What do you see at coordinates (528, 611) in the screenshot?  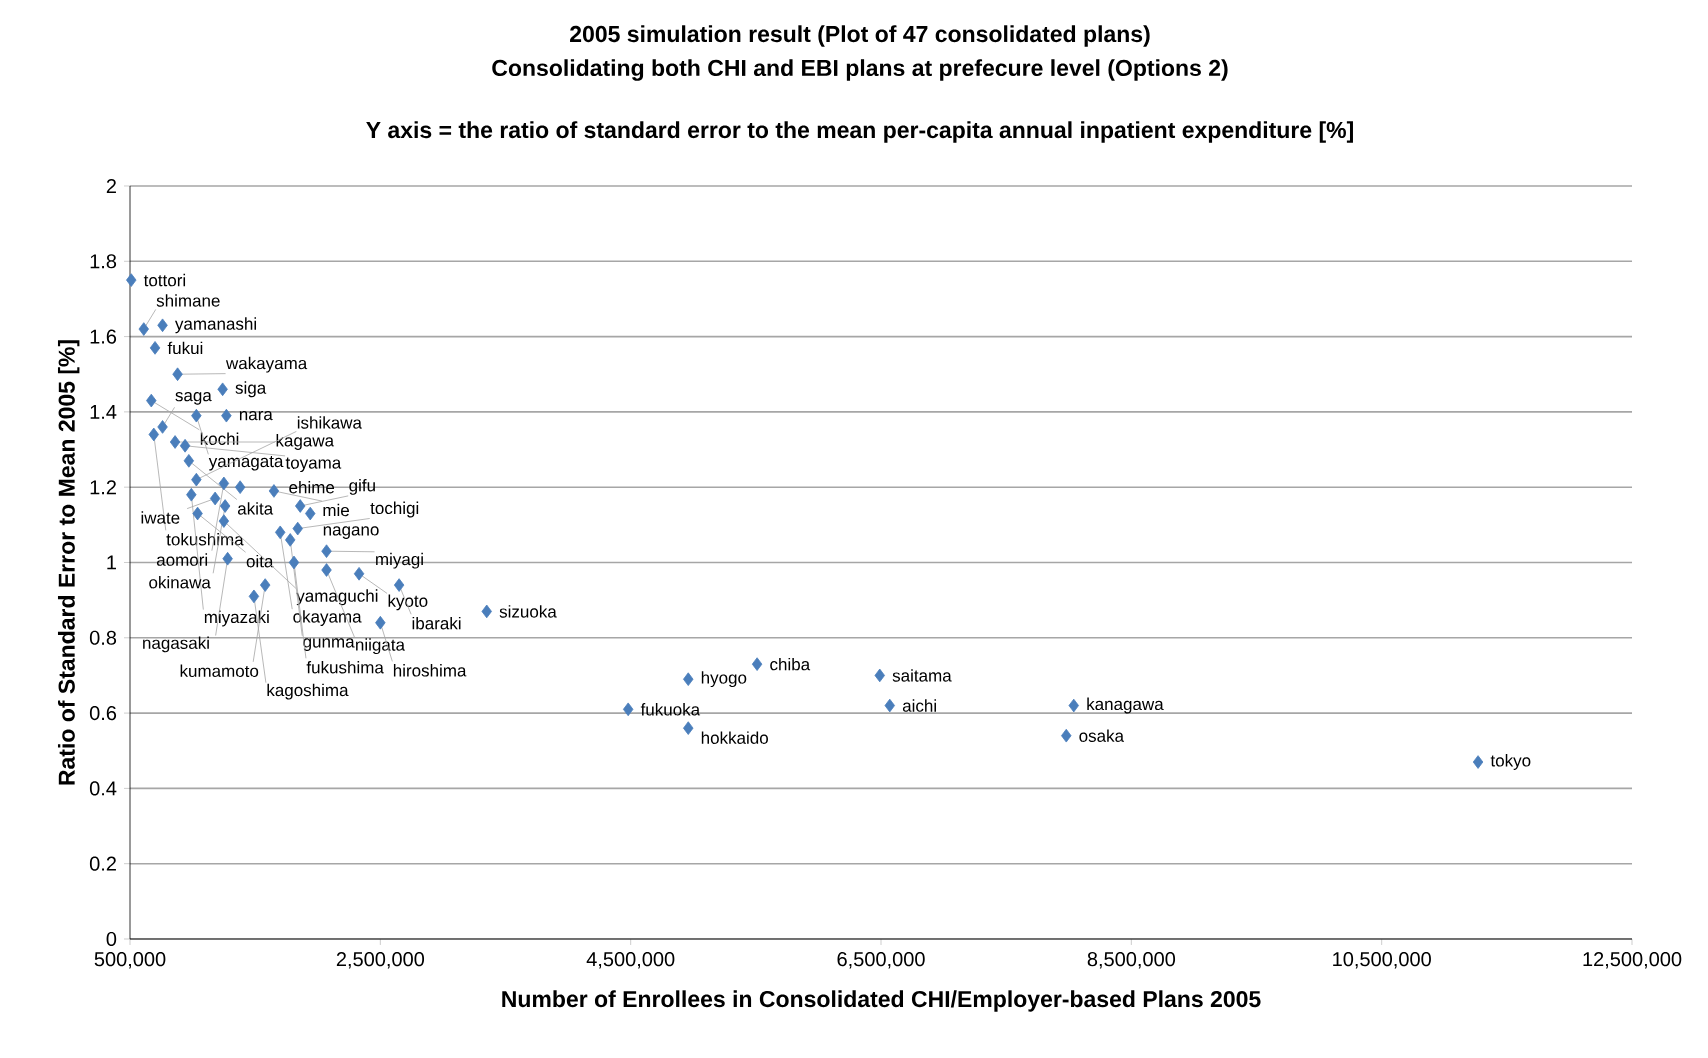 I see `annotation: sizuoka` at bounding box center [528, 611].